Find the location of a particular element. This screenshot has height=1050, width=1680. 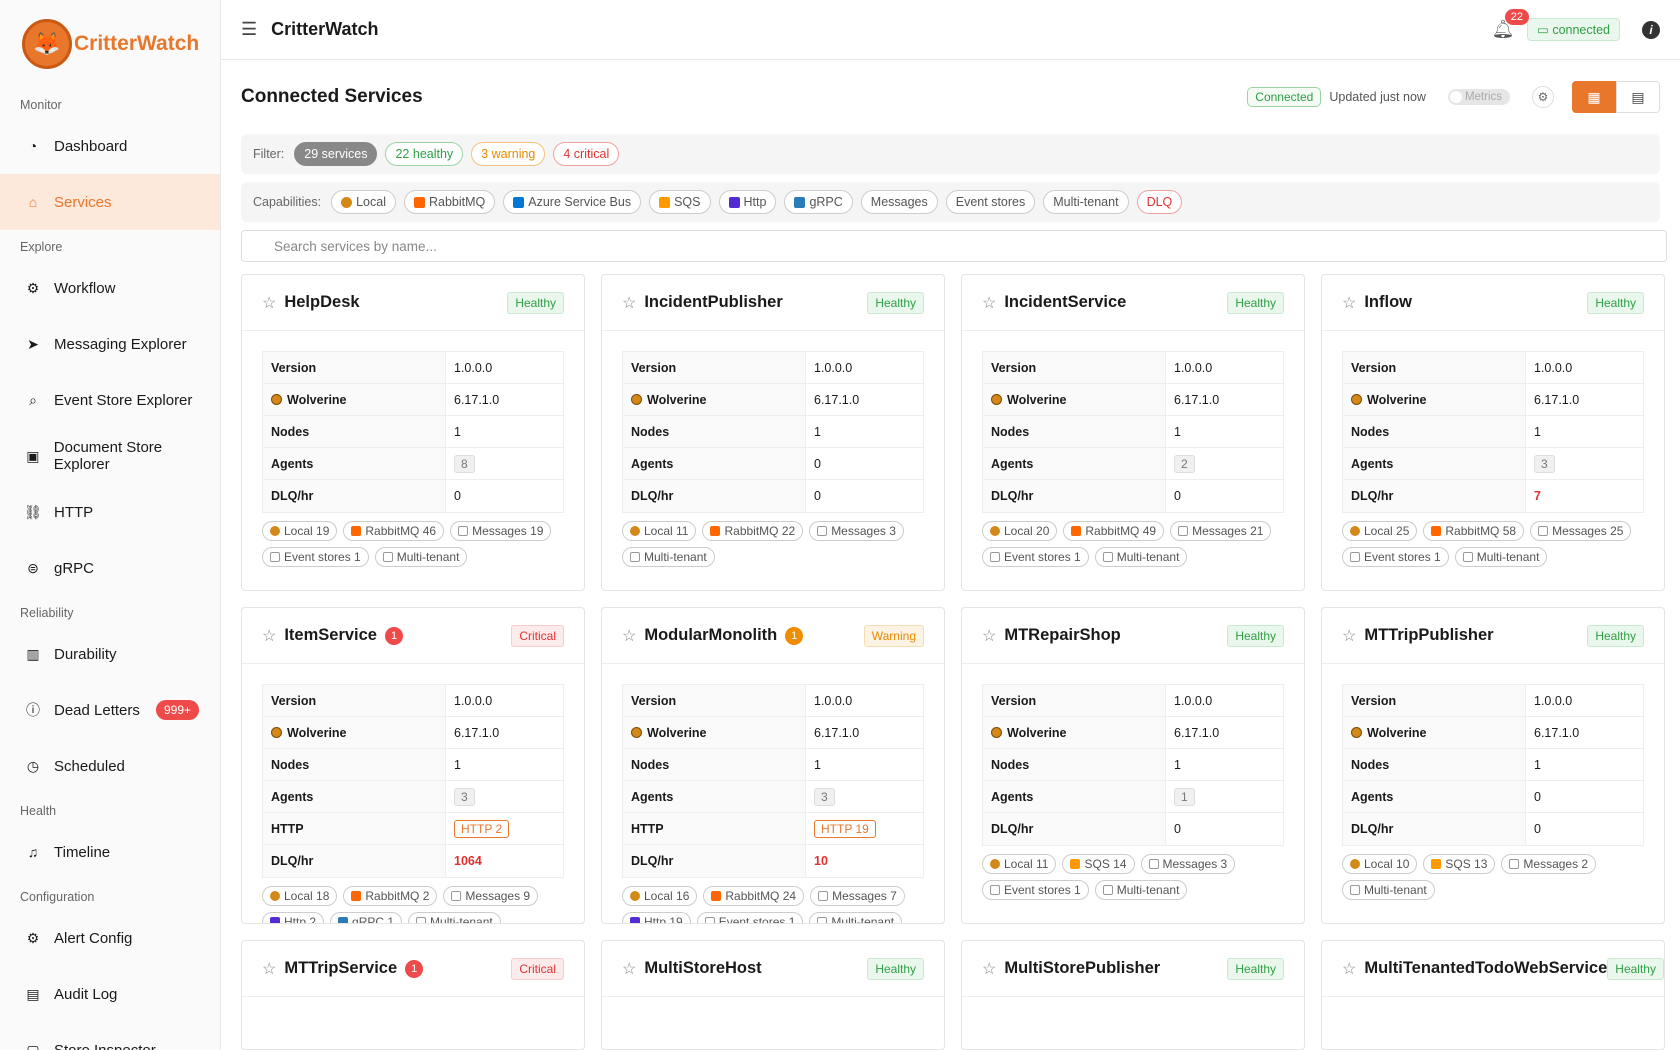

service-name: IncidentService is located at coordinates (1065, 302).